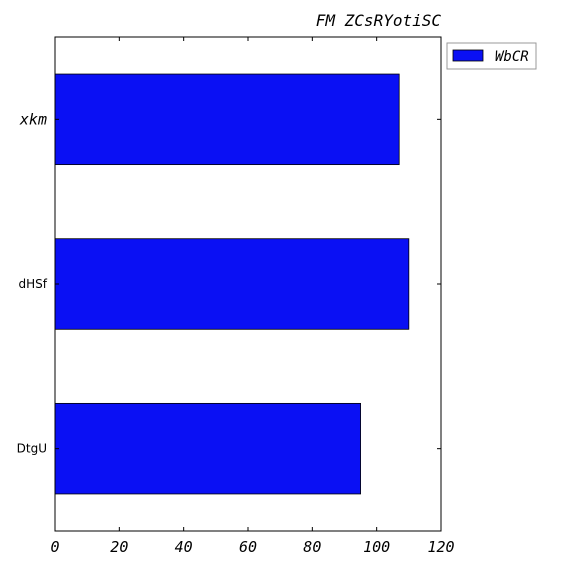  What do you see at coordinates (227, 119) in the screenshot?
I see `bar-xkm` at bounding box center [227, 119].